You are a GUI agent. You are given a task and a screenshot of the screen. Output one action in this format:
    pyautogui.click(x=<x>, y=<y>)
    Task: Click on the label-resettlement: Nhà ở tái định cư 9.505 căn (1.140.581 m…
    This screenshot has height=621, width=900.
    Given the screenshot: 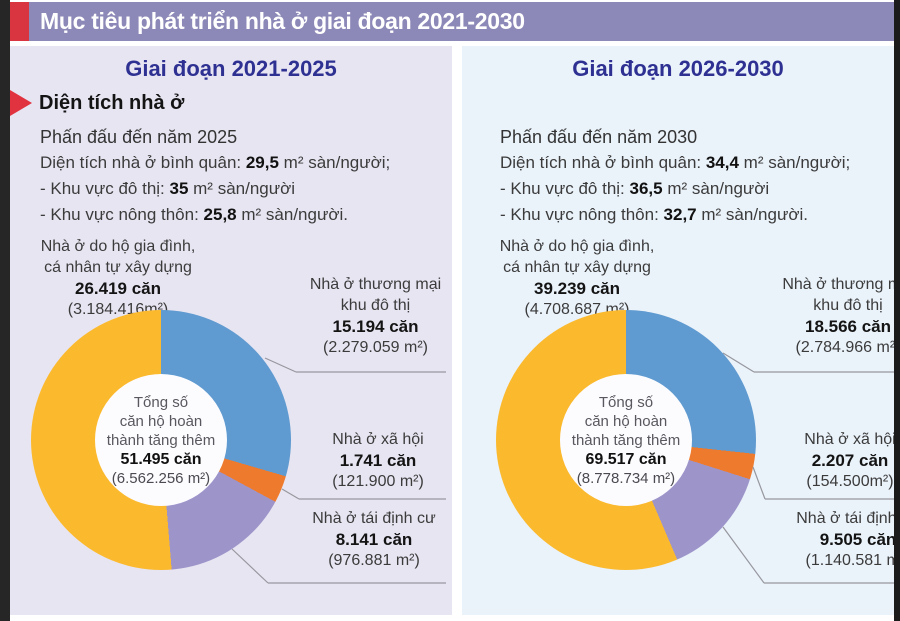 What is the action you would take?
    pyautogui.click(x=828, y=539)
    